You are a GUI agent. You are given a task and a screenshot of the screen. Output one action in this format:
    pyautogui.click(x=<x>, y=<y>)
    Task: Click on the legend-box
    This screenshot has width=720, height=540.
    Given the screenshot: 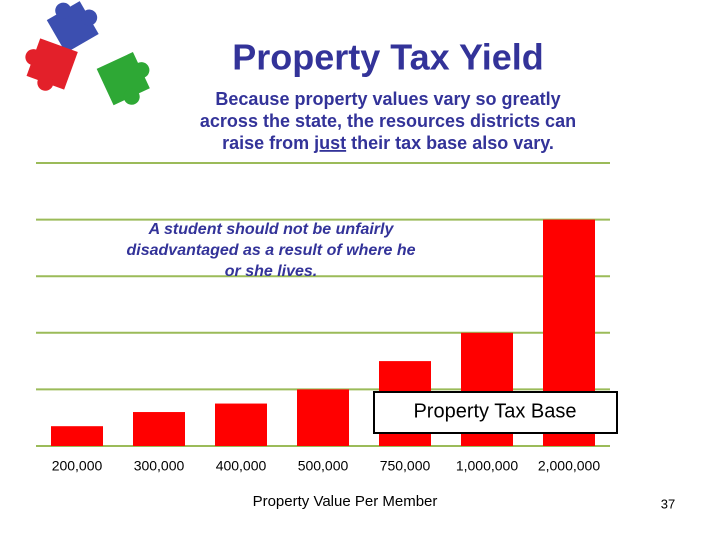 What is the action you would take?
    pyautogui.click(x=495, y=412)
    